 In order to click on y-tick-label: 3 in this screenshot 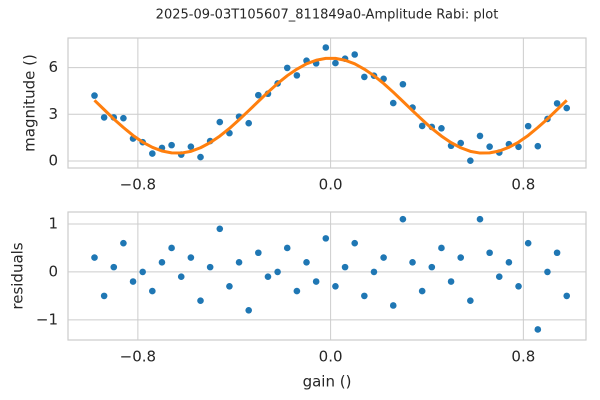, I will do `click(53, 114)`.